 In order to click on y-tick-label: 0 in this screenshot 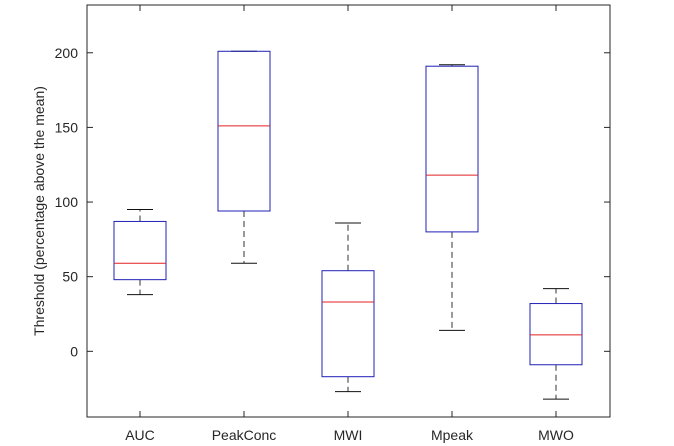, I will do `click(74, 351)`.